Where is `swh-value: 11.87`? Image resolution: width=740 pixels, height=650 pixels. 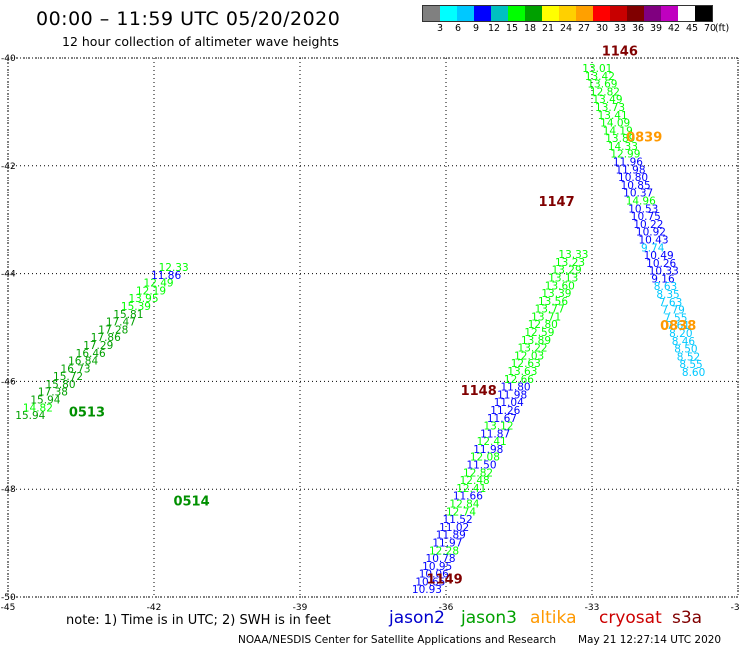
swh-value: 11.87 is located at coordinates (495, 434).